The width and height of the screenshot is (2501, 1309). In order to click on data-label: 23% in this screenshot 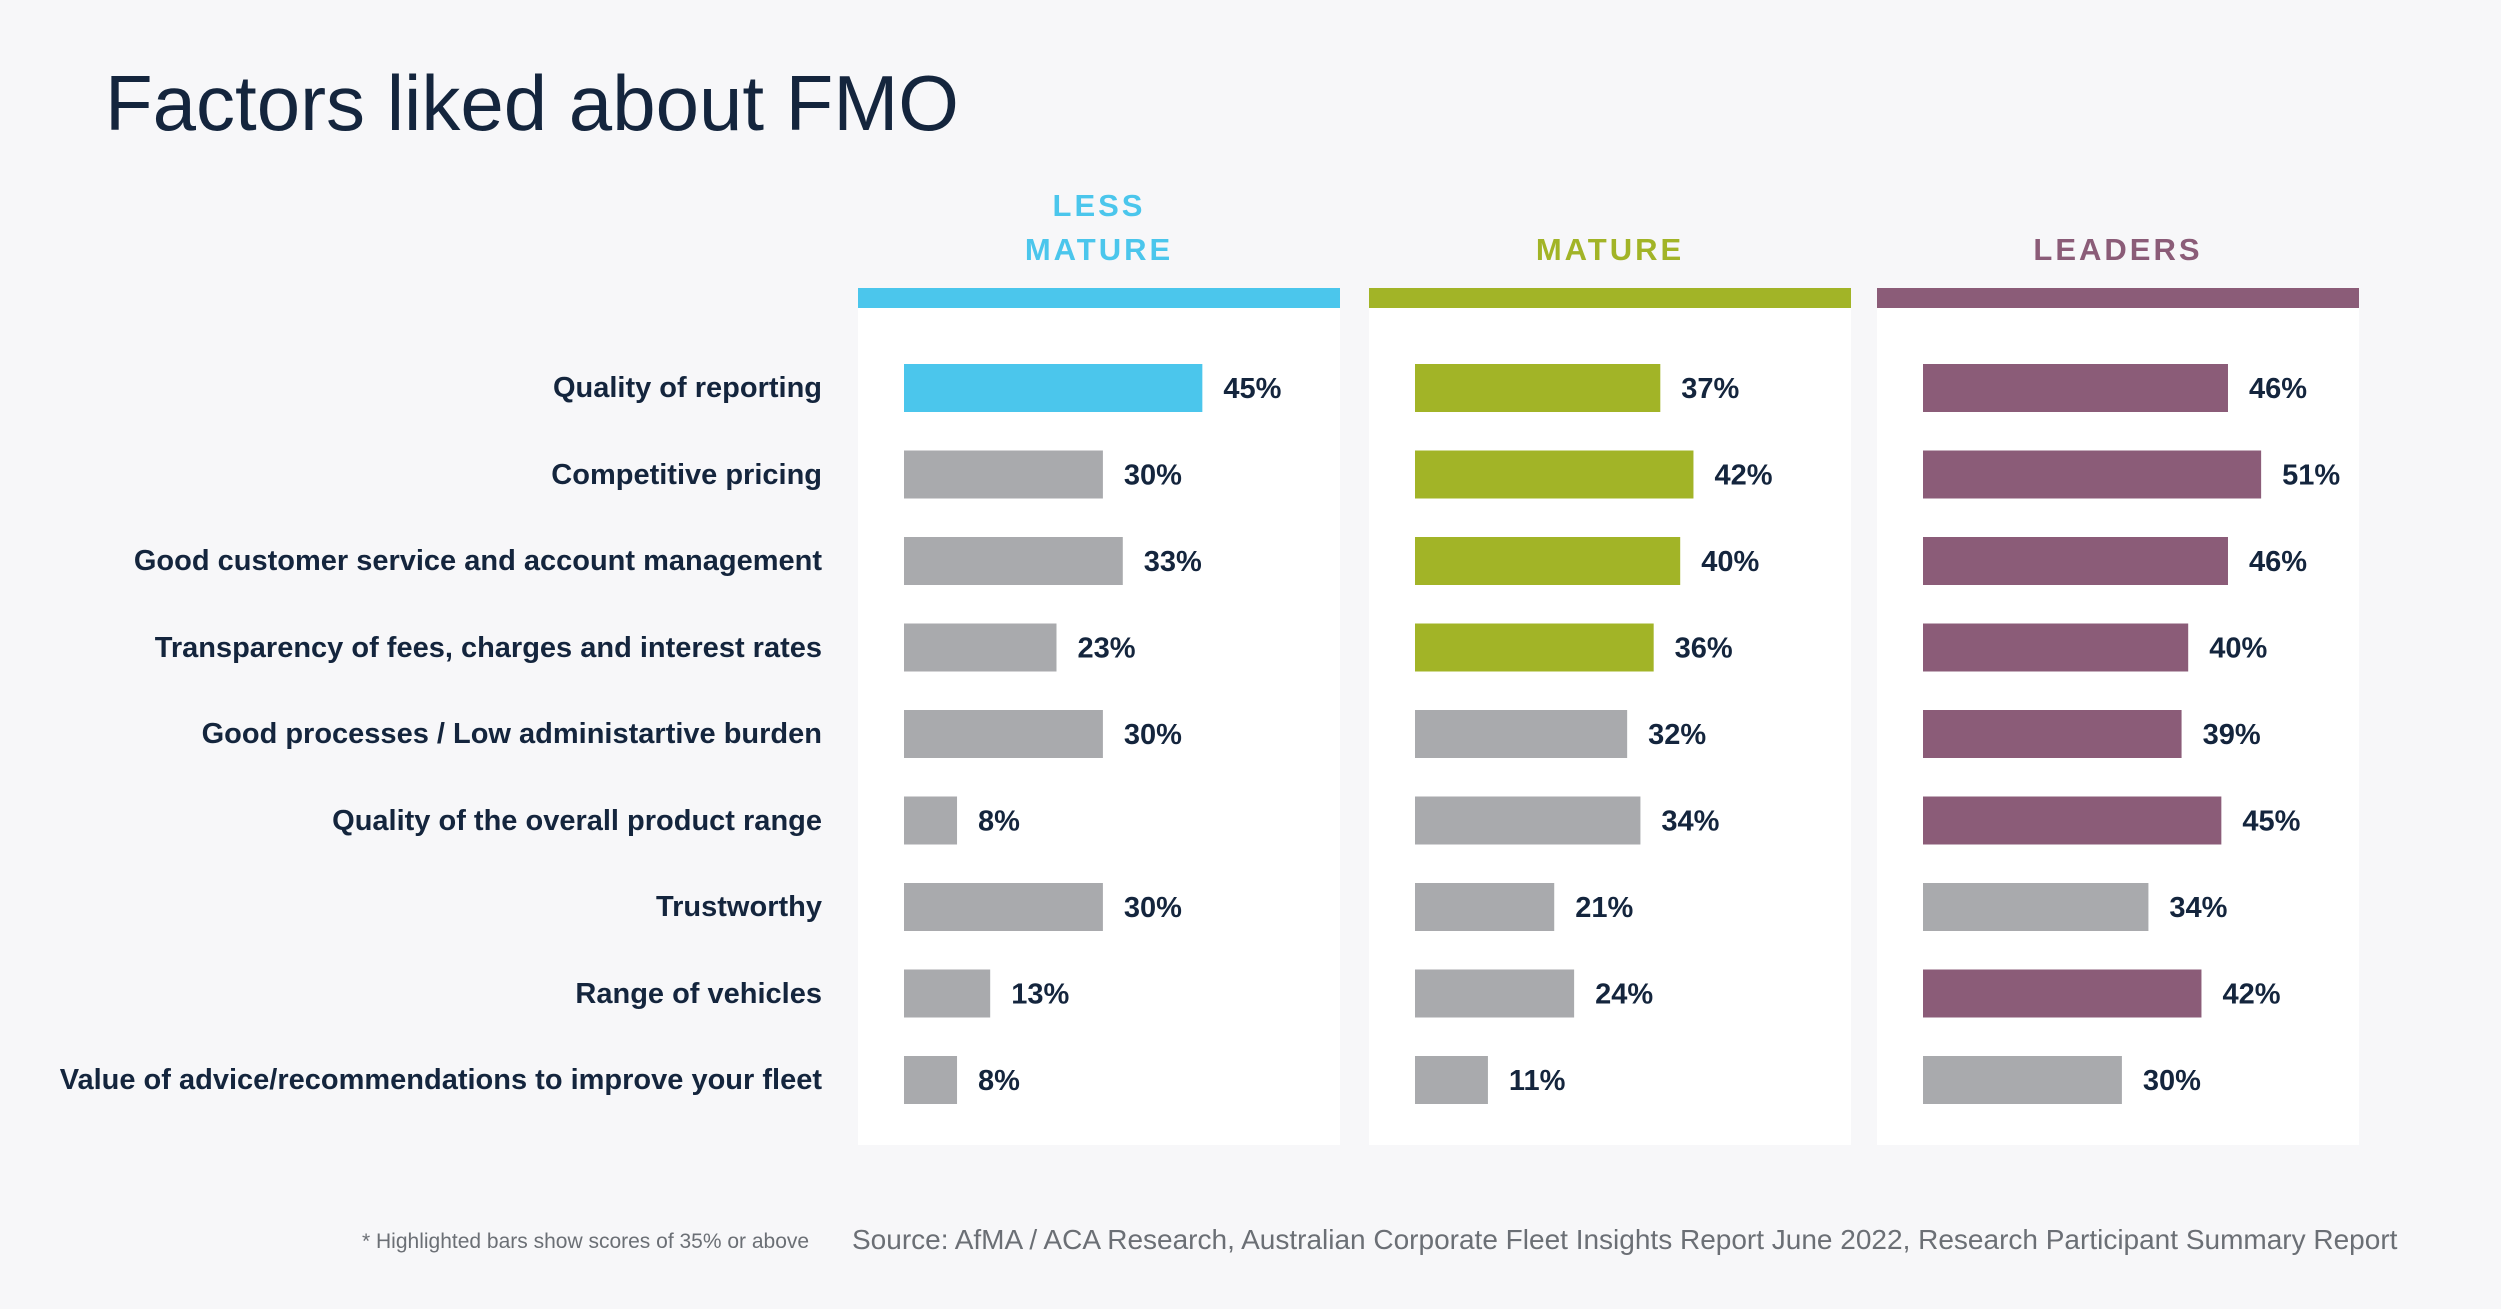, I will do `click(1106, 649)`.